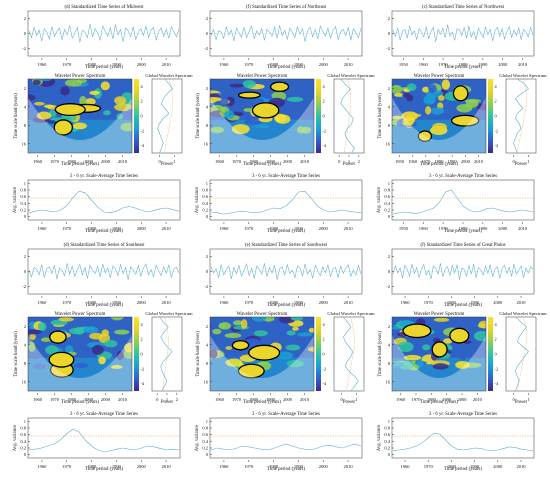  I want to click on wps-ytick-label: 16, so click(24, 143).